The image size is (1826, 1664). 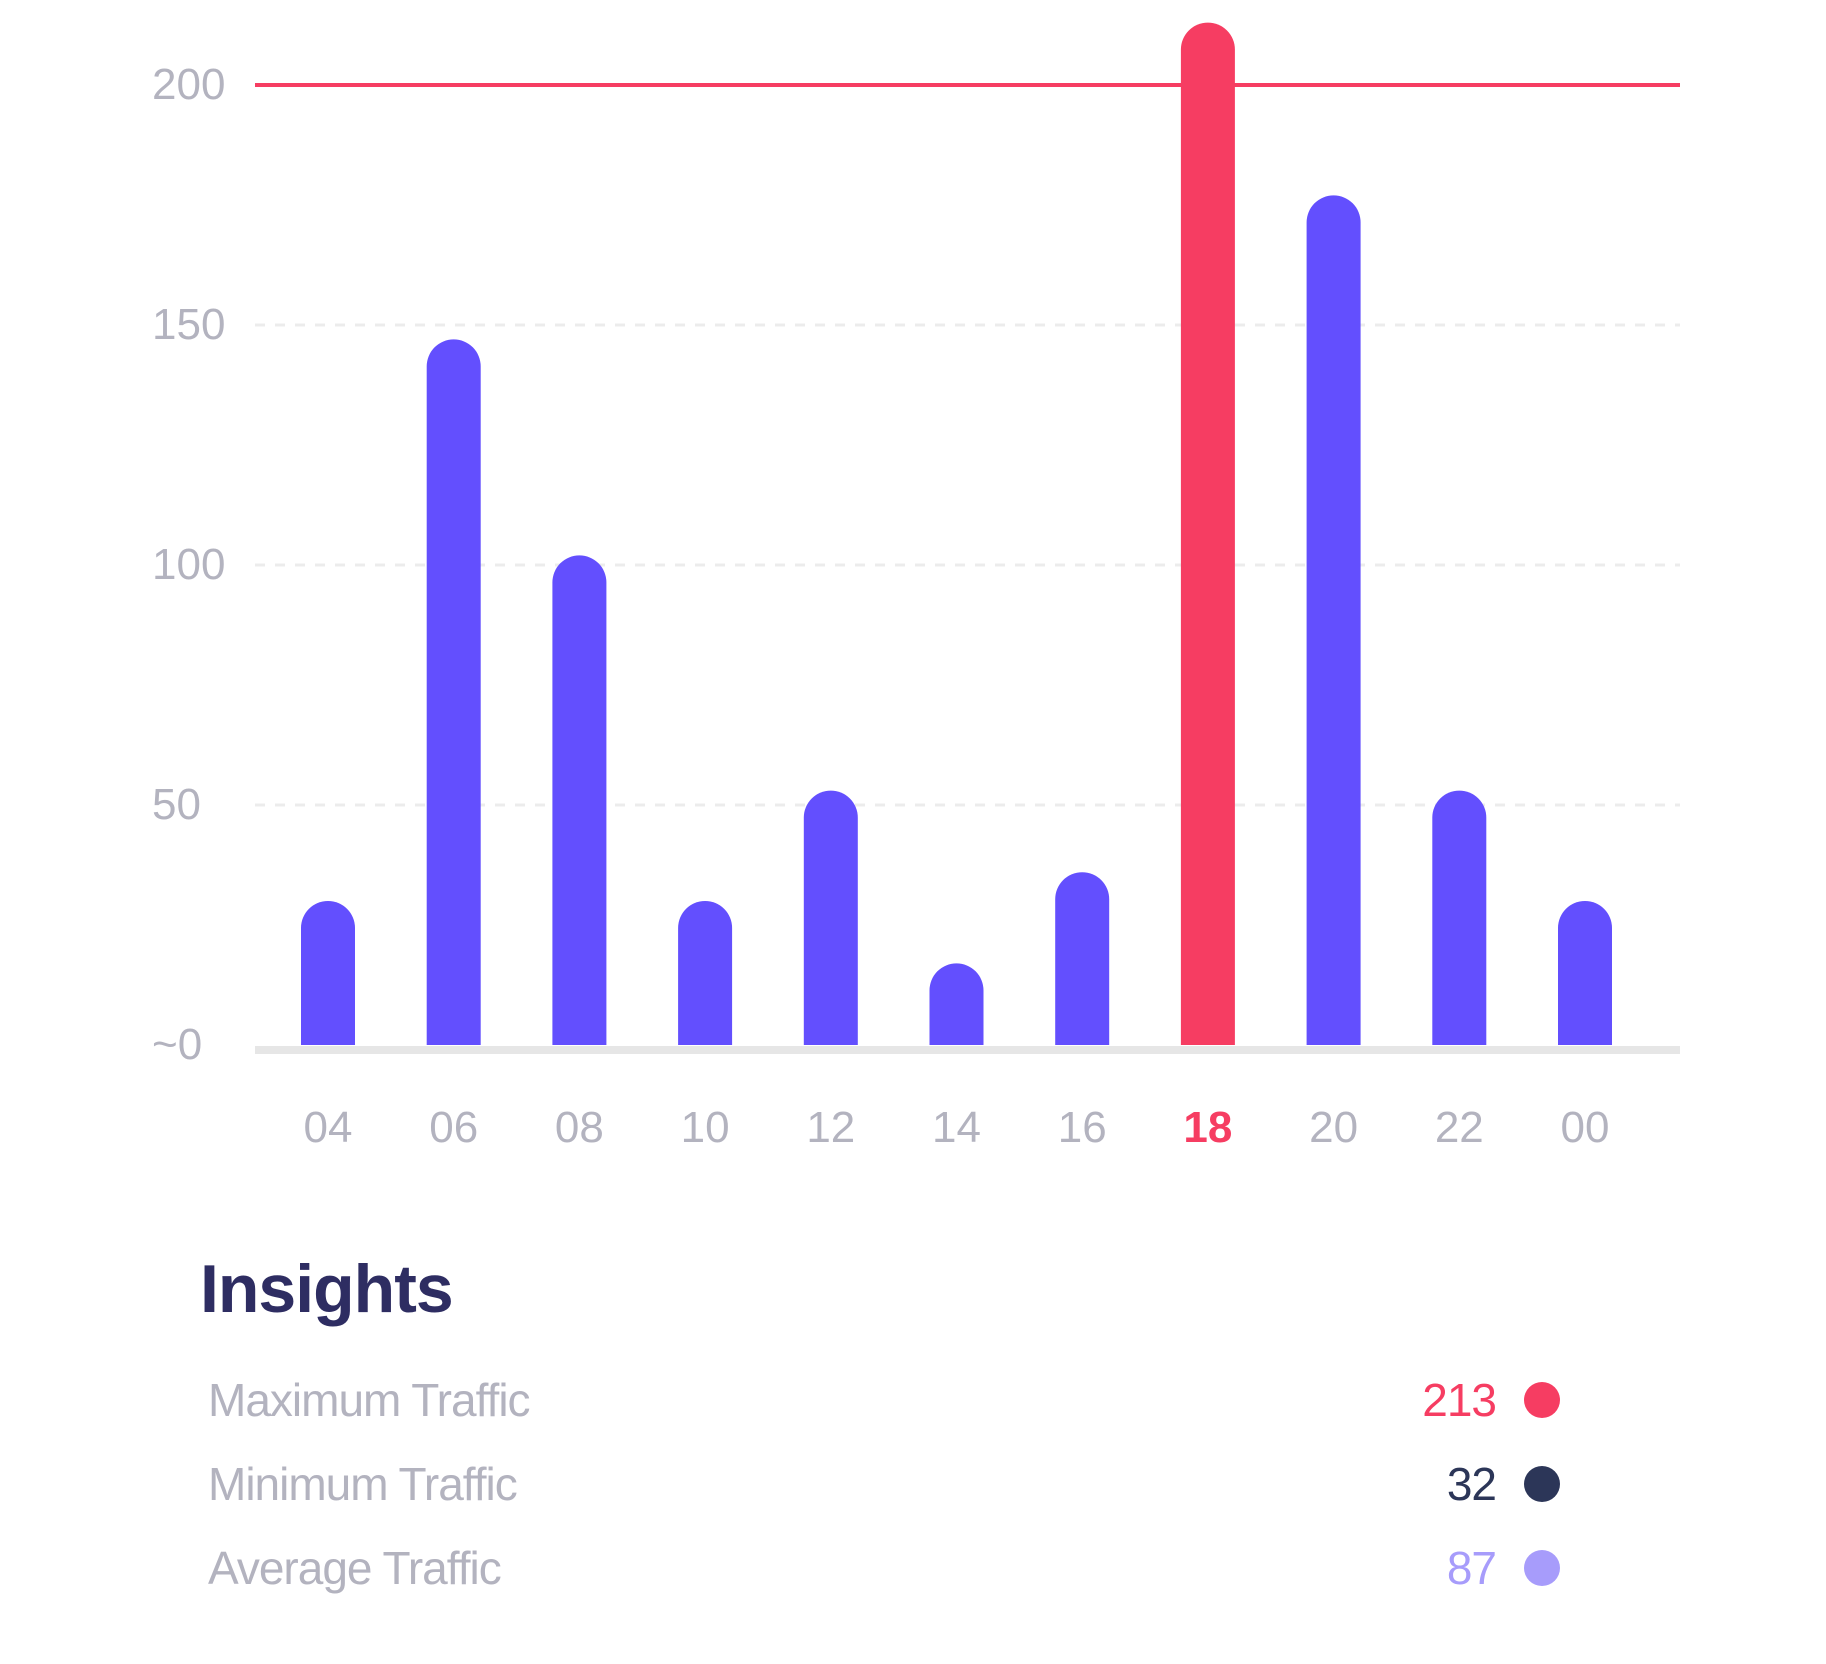 I want to click on insight-label: Maximum Traffic, so click(x=369, y=1400).